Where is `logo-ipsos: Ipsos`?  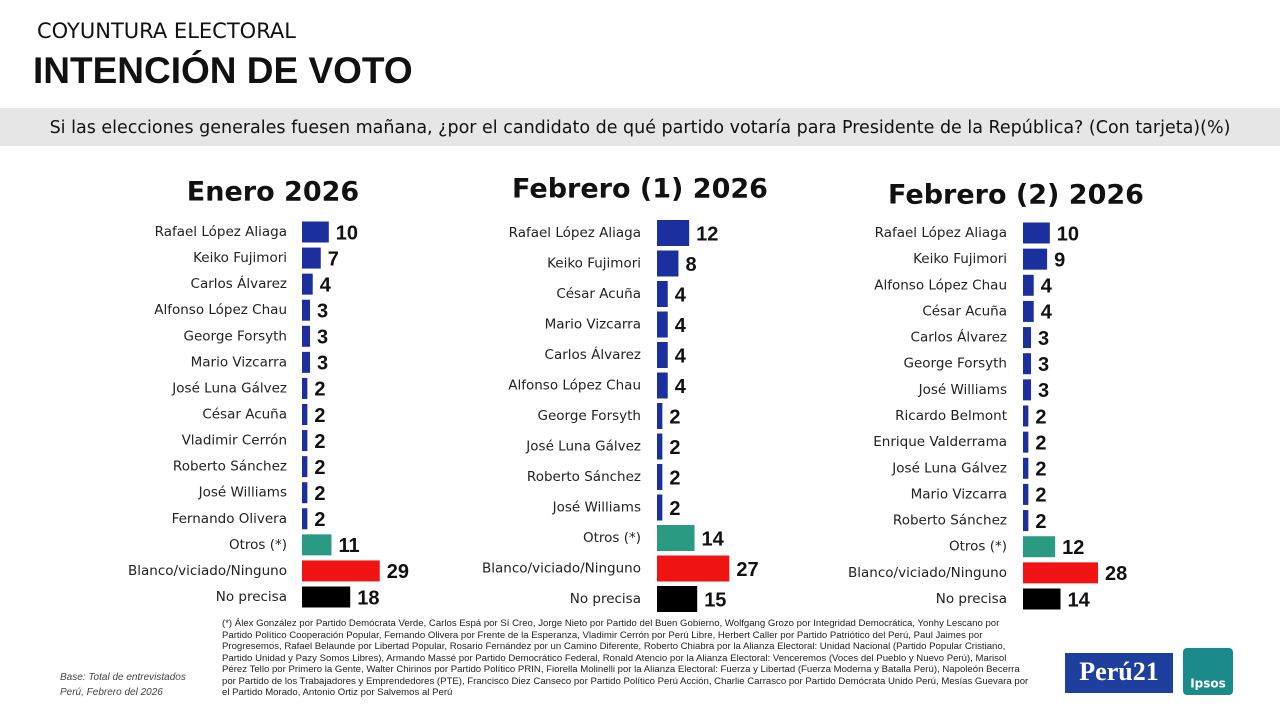 logo-ipsos: Ipsos is located at coordinates (1208, 684).